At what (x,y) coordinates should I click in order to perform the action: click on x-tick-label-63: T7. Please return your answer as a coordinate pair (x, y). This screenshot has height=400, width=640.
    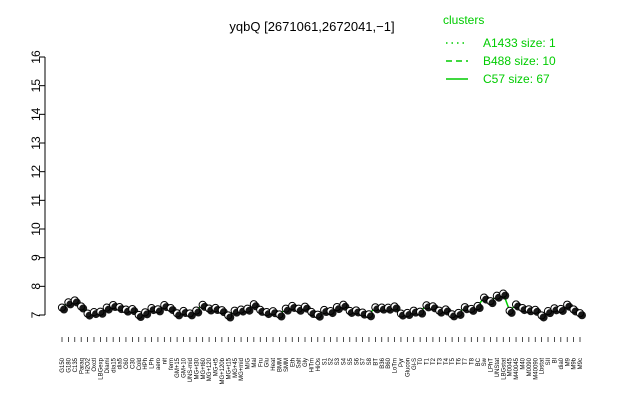
    Looking at the image, I should click on (466, 361).